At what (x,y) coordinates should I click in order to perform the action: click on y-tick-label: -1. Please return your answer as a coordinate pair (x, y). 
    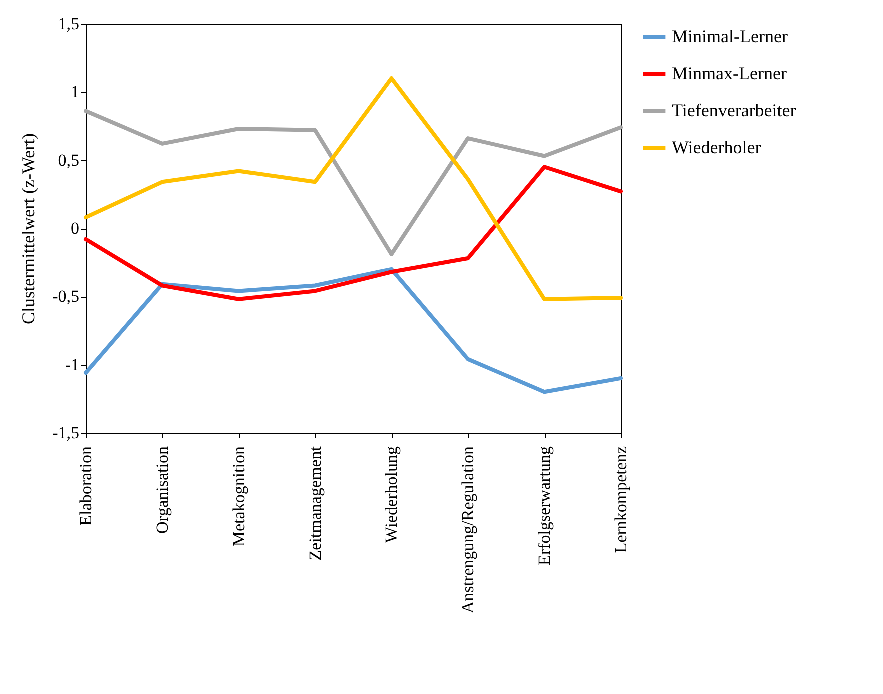
    Looking at the image, I should click on (72, 364).